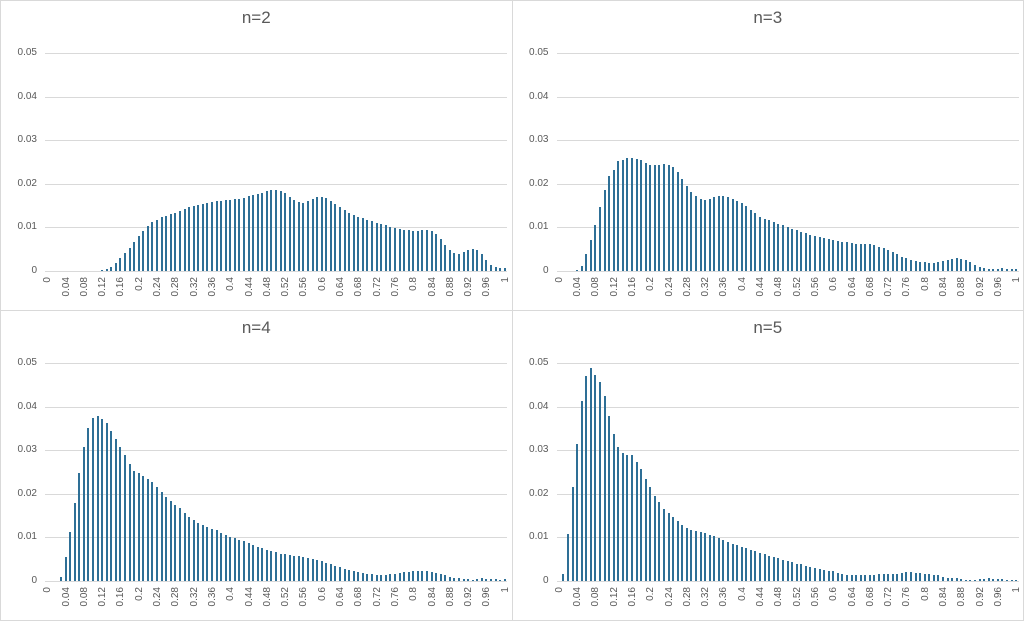 The height and width of the screenshot is (621, 1024). Describe the element at coordinates (304, 597) in the screenshot. I see `x-axis-tick-label: 0.56` at that location.